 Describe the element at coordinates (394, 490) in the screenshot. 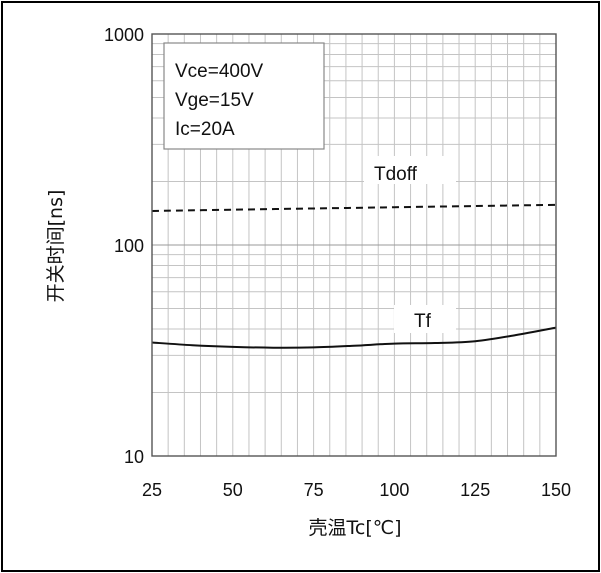

I see `x-tick-label: 100` at that location.